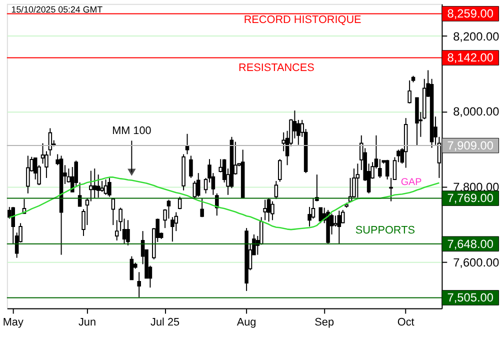 The width and height of the screenshot is (500, 350). I want to click on x-tick-label: Jun, so click(87, 322).